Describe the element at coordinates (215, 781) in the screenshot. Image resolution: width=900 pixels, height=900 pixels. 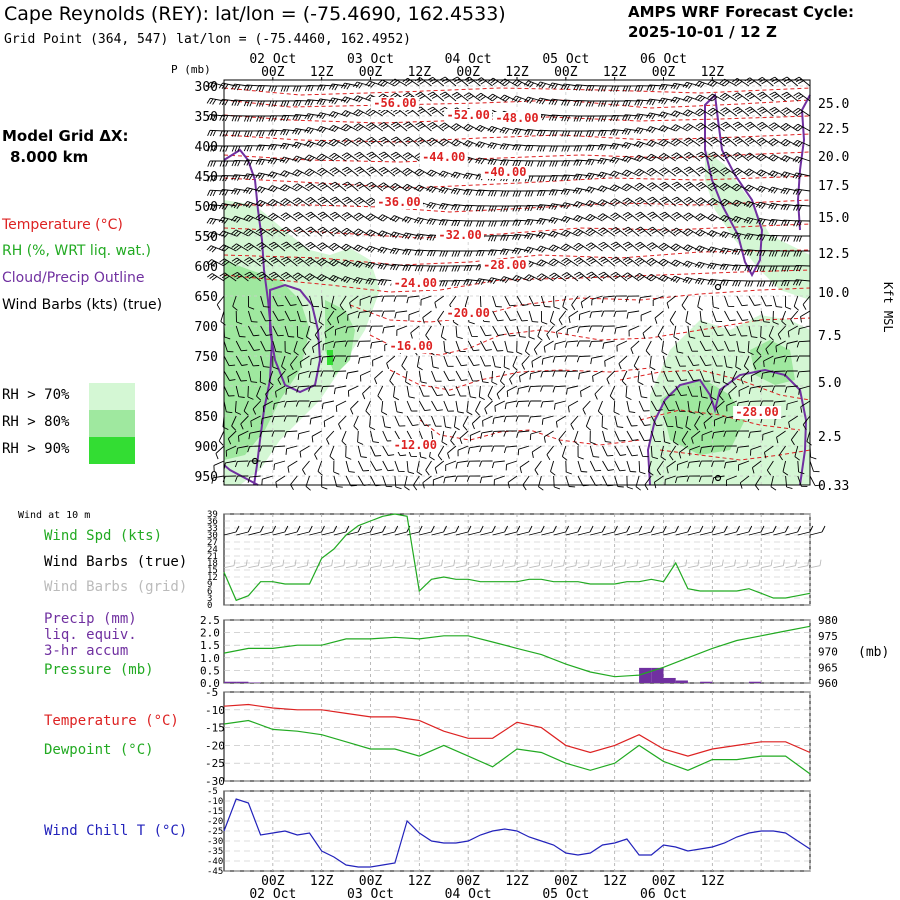
I see `temperature-tick: -30` at that location.